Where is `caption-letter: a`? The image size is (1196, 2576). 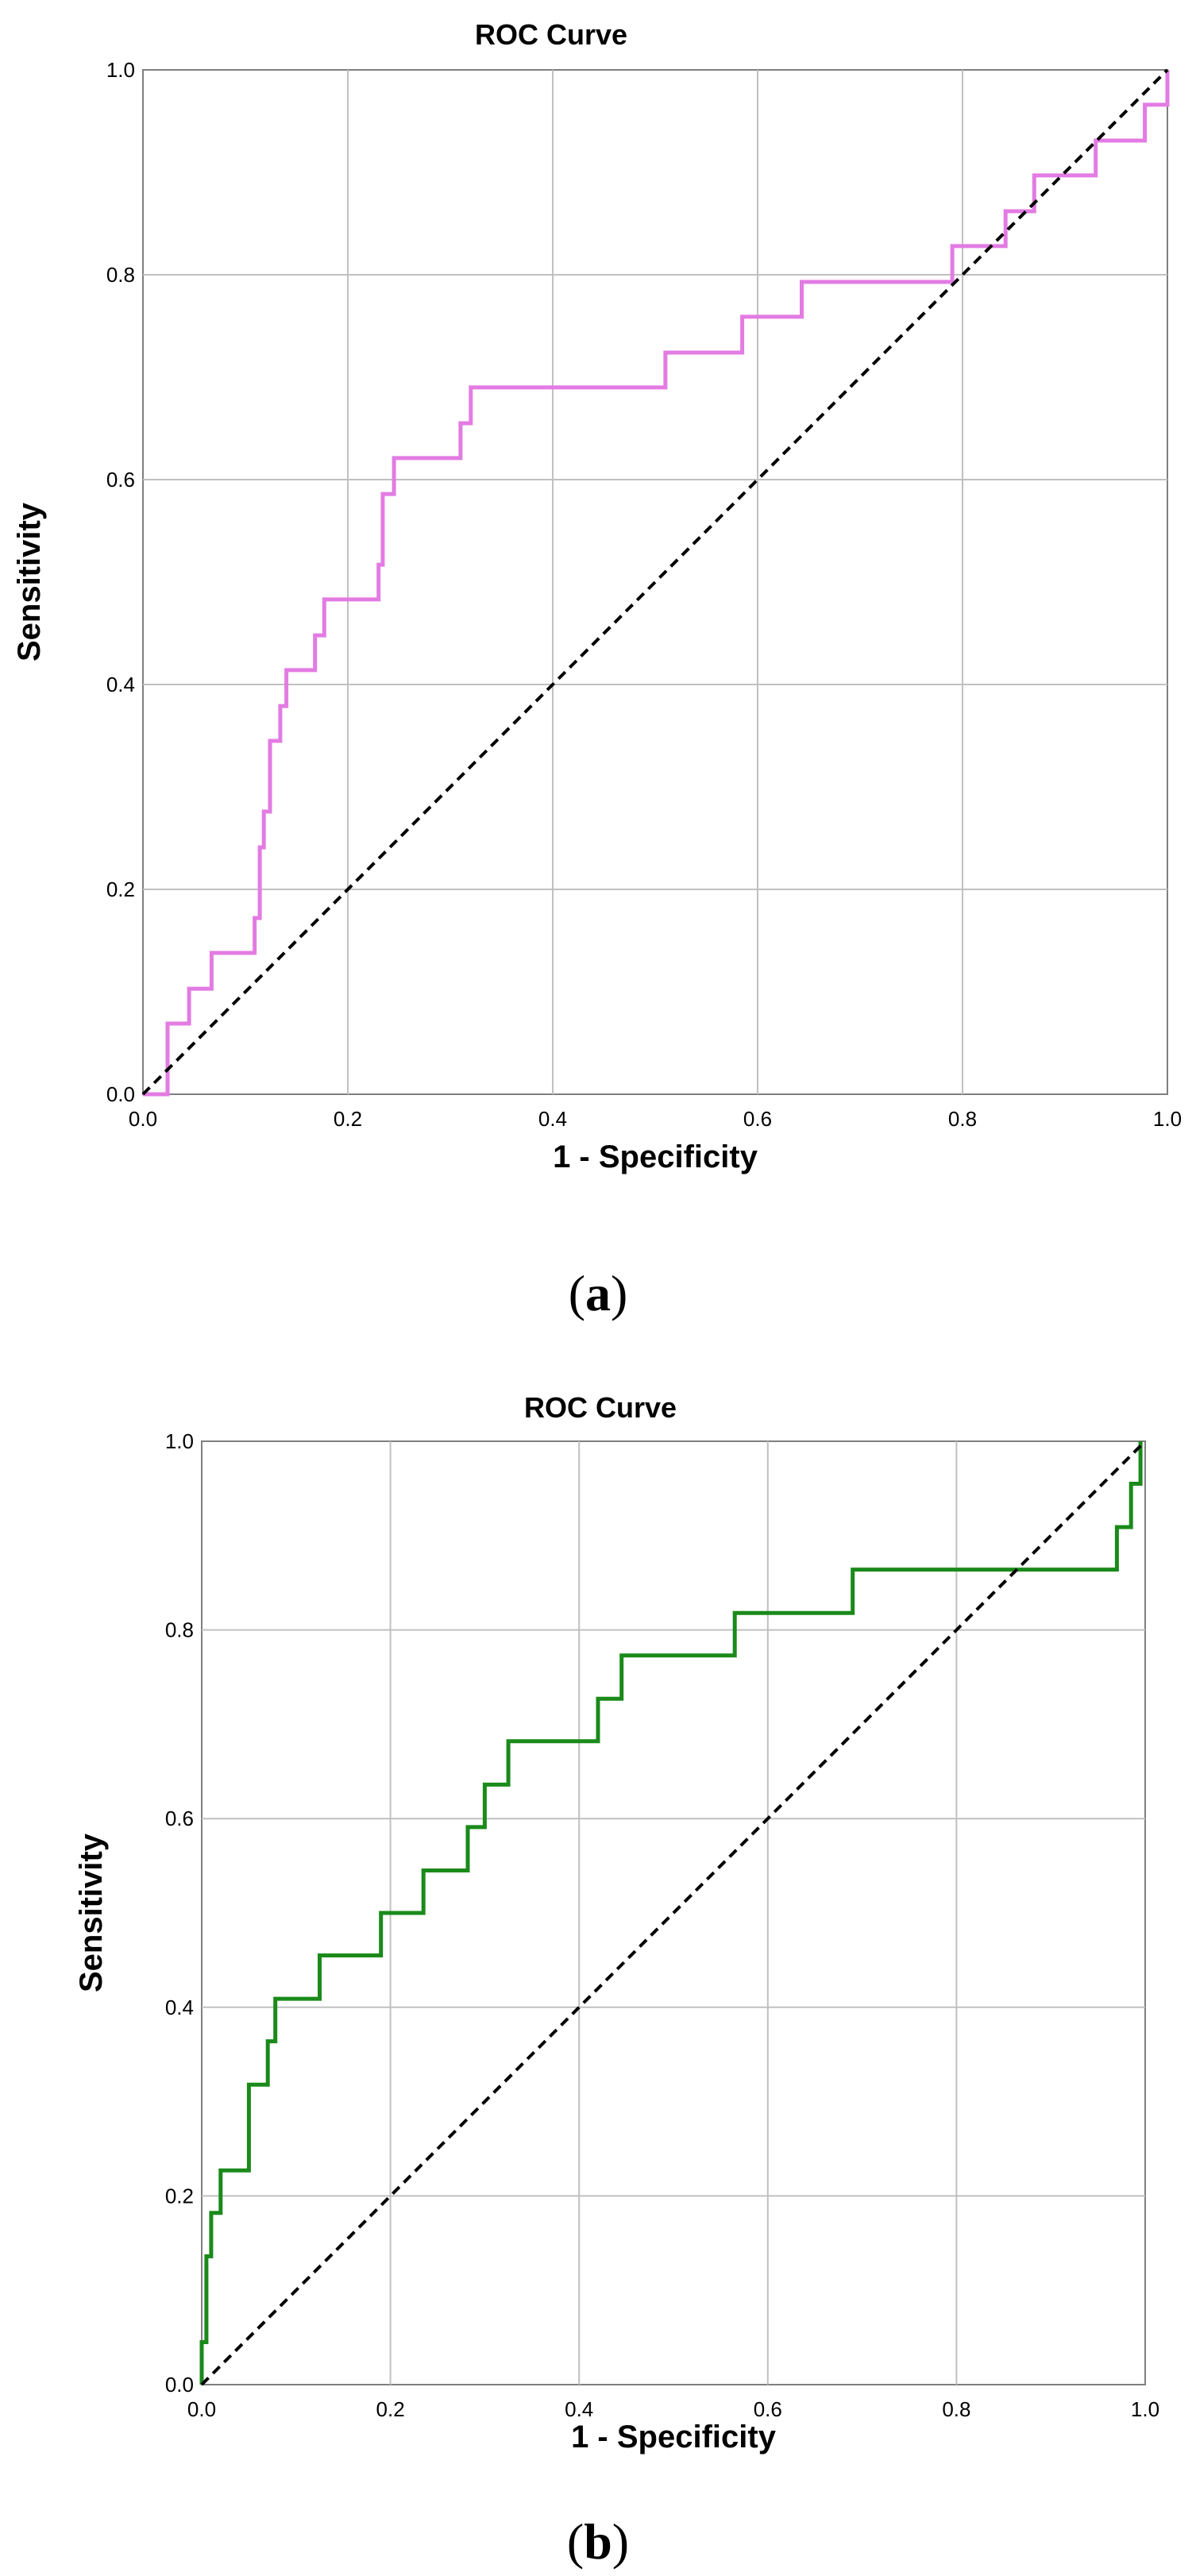
caption-letter: a is located at coordinates (598, 1293).